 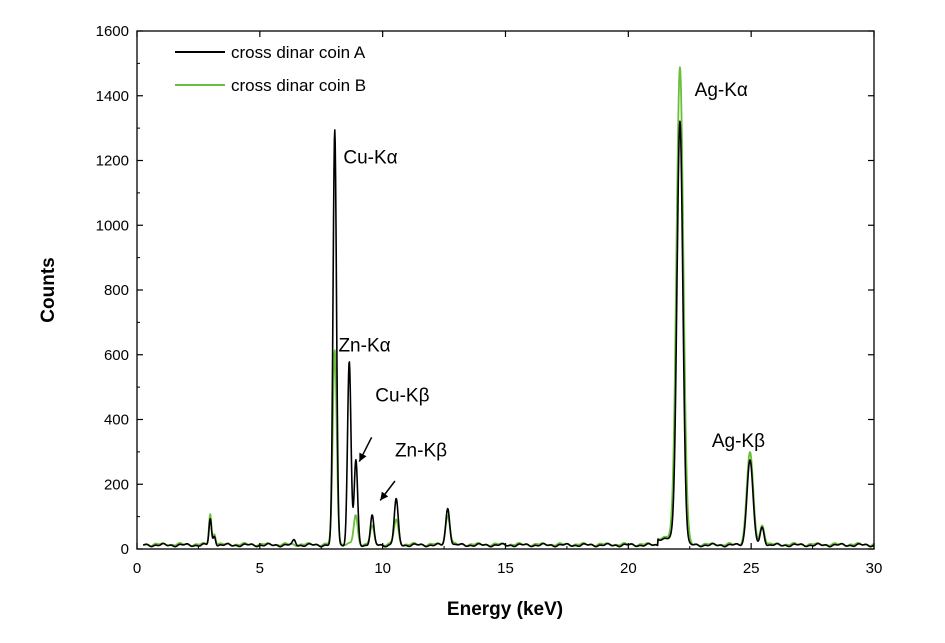 What do you see at coordinates (137, 568) in the screenshot?
I see `x-tick-label: 0` at bounding box center [137, 568].